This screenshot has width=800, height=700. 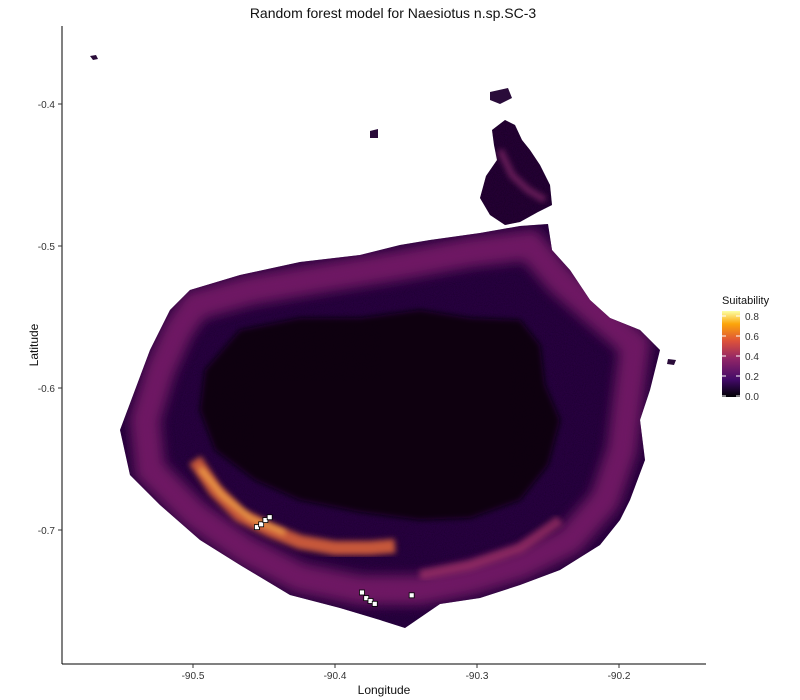 What do you see at coordinates (752, 397) in the screenshot?
I see `legend-label: 0.0` at bounding box center [752, 397].